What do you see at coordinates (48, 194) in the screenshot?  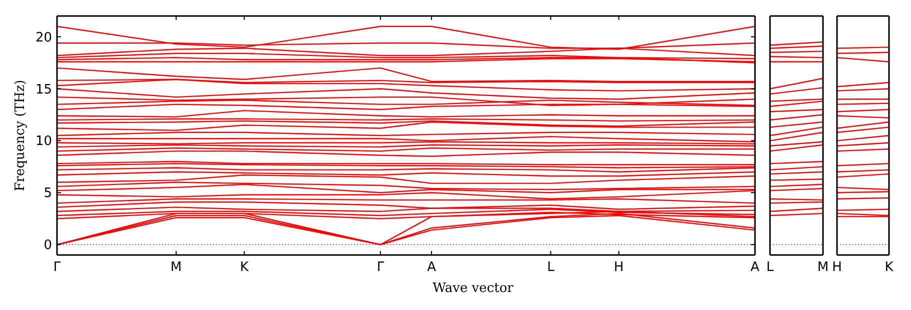 I see `y-tick-label: 5` at bounding box center [48, 194].